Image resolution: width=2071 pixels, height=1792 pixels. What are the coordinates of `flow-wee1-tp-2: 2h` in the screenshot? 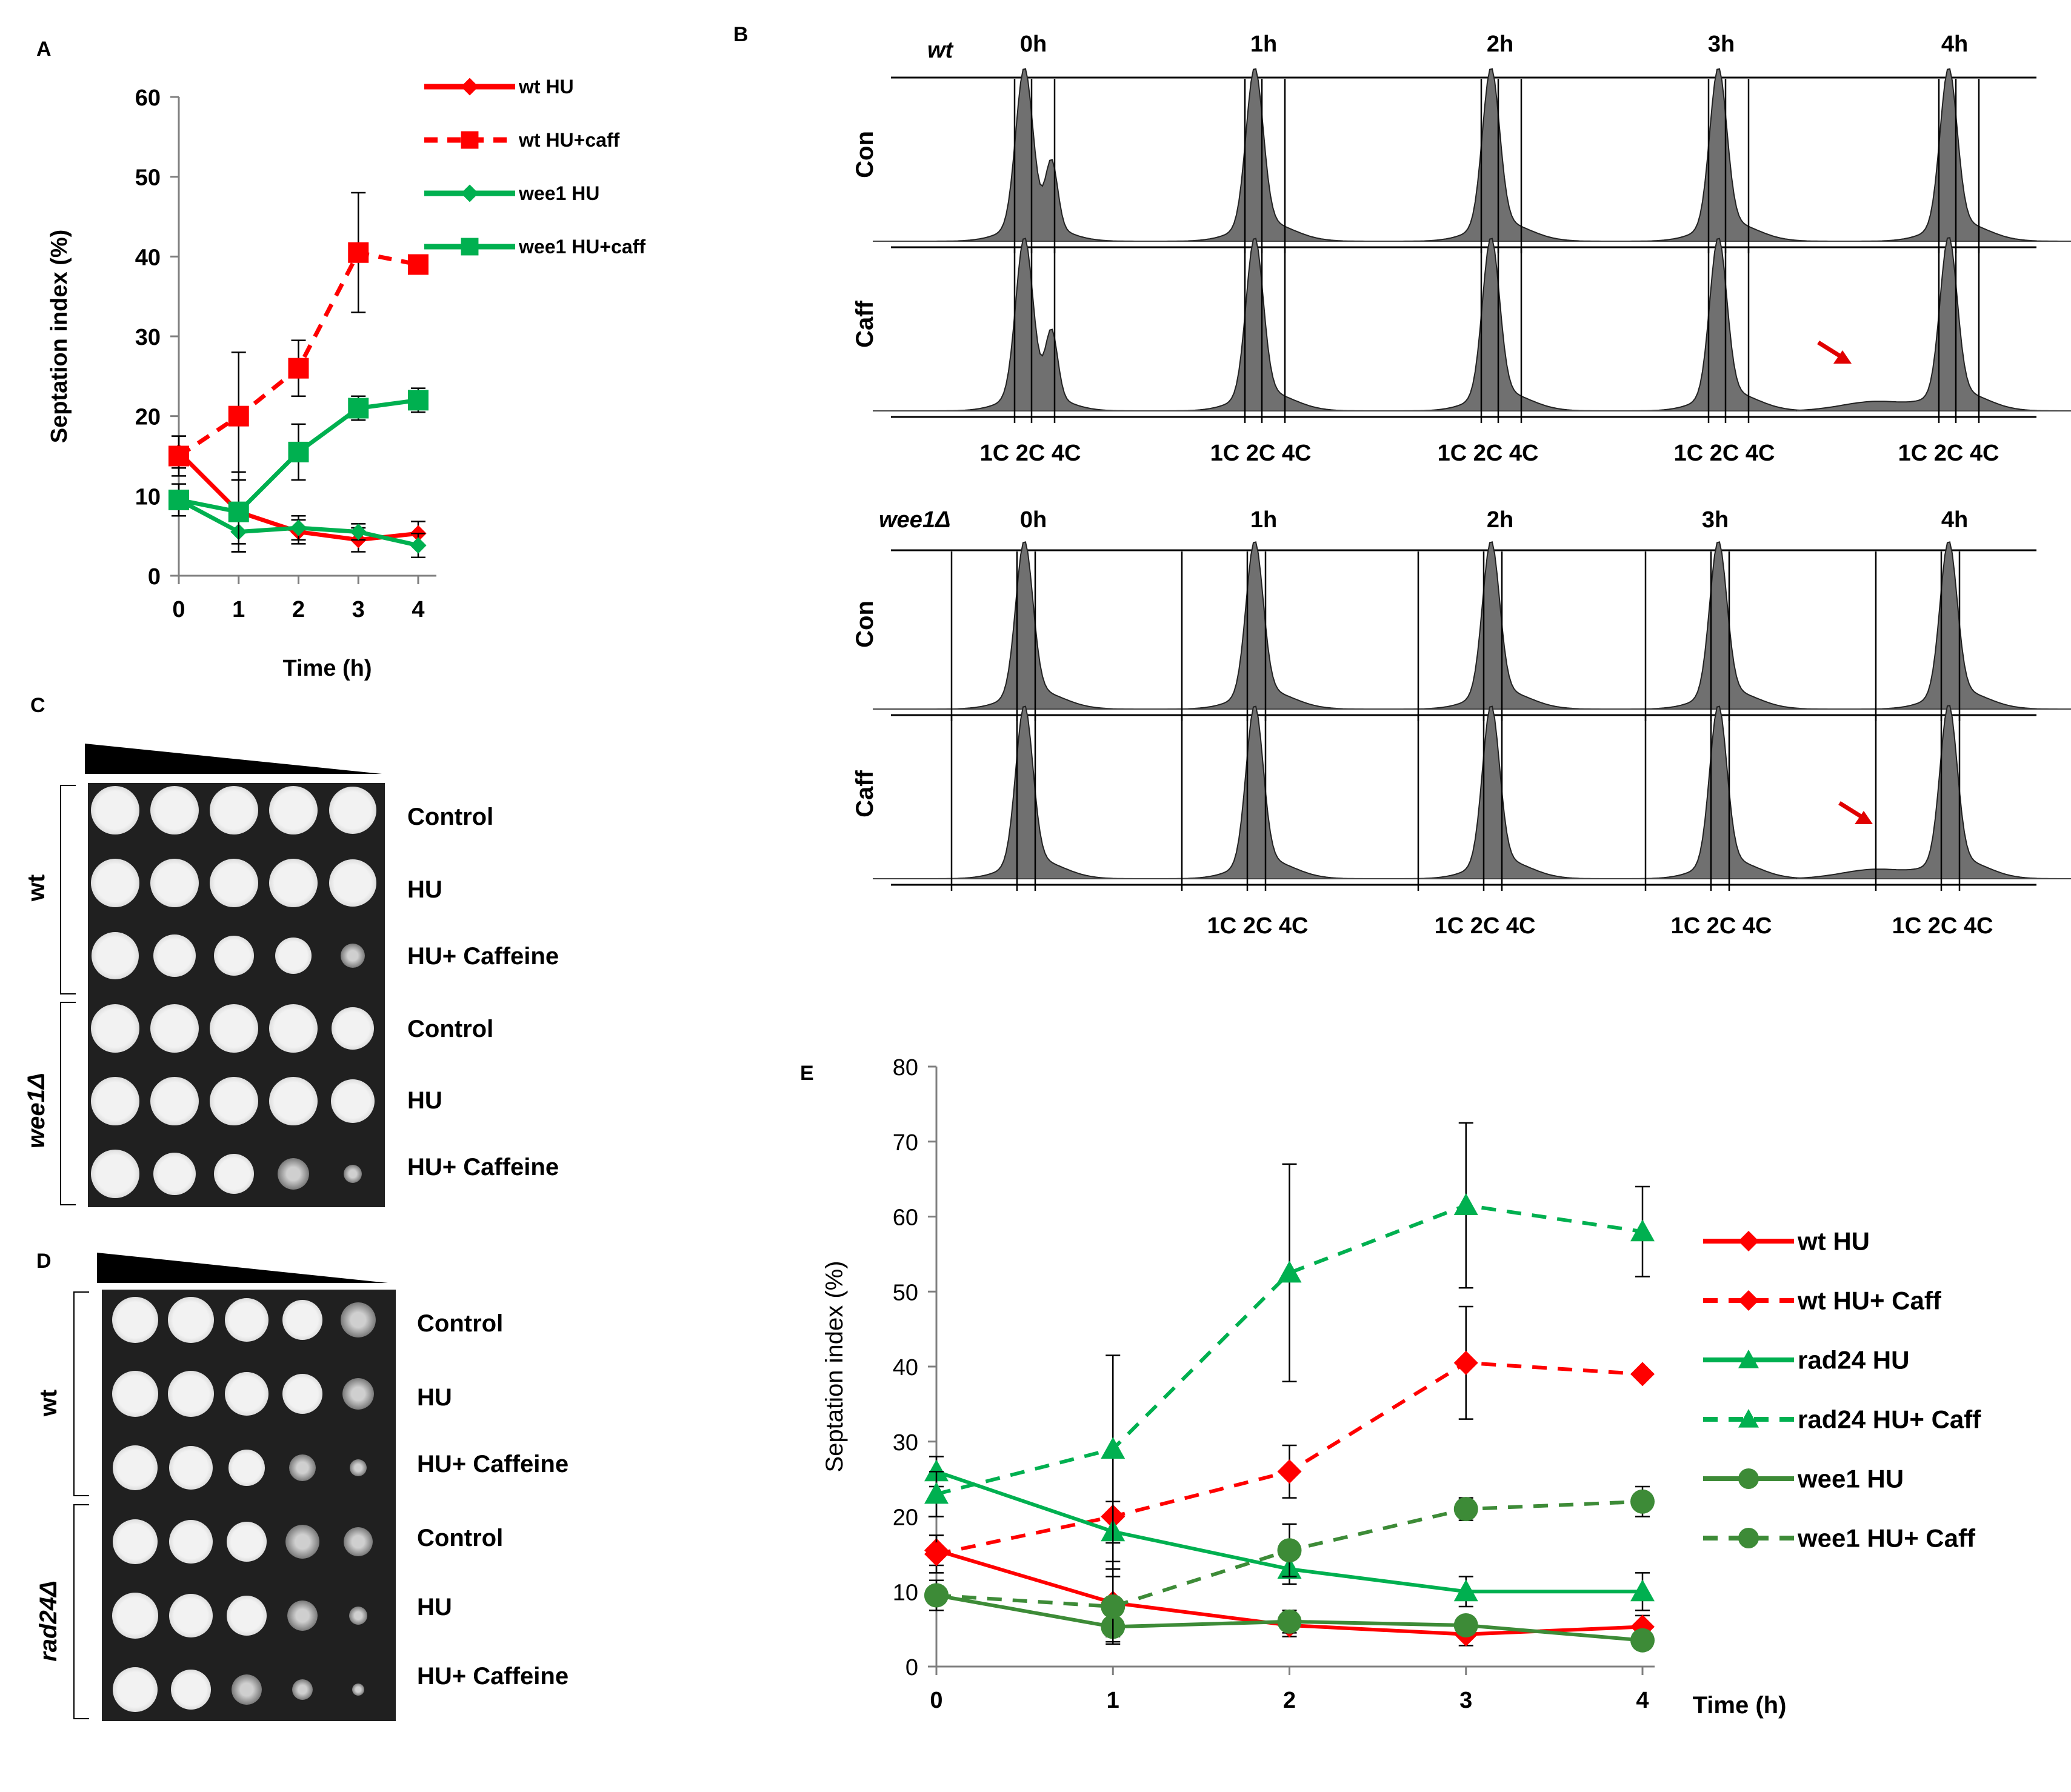 It's located at (1500, 520).